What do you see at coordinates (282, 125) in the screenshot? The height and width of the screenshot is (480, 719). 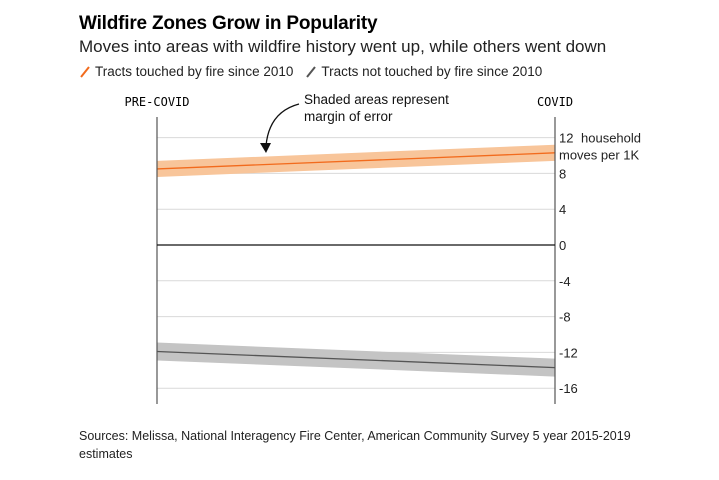 I see `annotation-arrow` at bounding box center [282, 125].